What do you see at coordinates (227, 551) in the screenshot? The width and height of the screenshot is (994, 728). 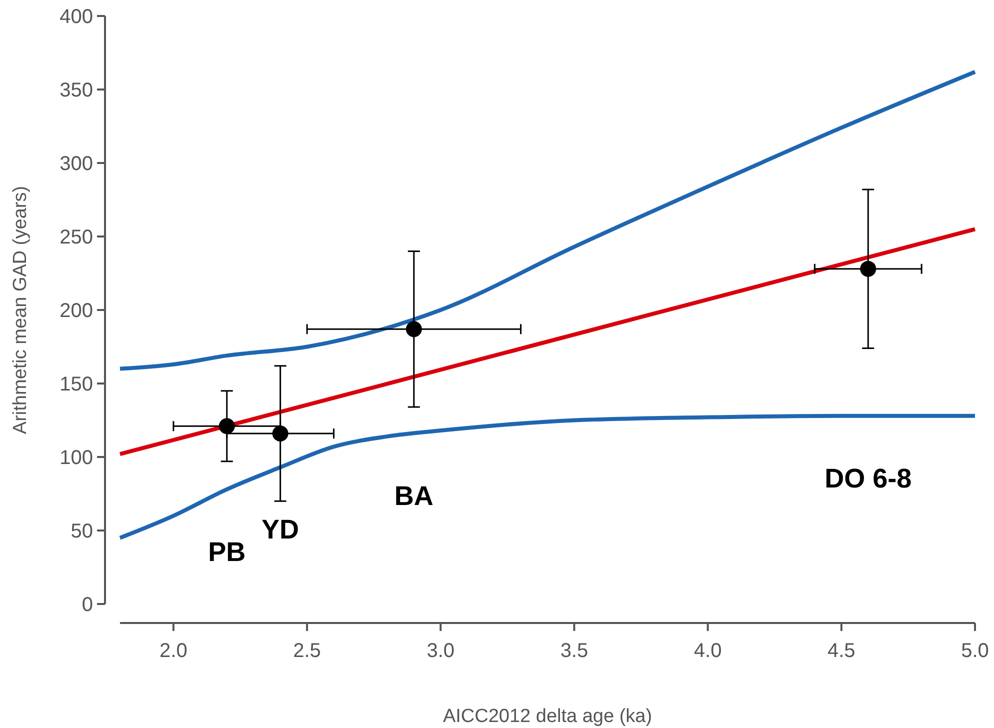 I see `annotation: PB` at bounding box center [227, 551].